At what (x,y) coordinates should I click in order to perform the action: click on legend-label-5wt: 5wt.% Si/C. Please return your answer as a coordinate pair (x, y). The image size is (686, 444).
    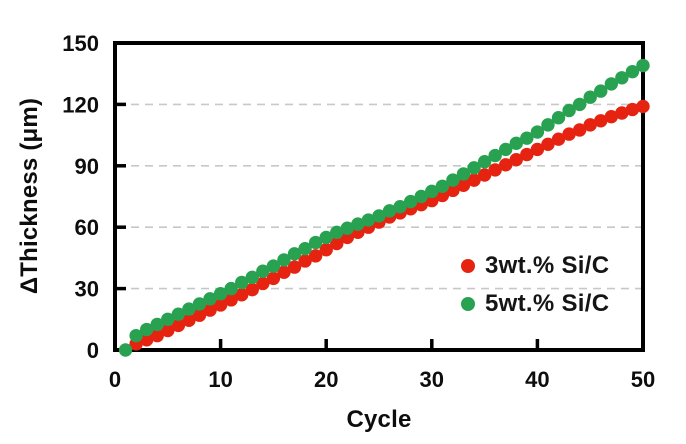
    Looking at the image, I should click on (547, 303).